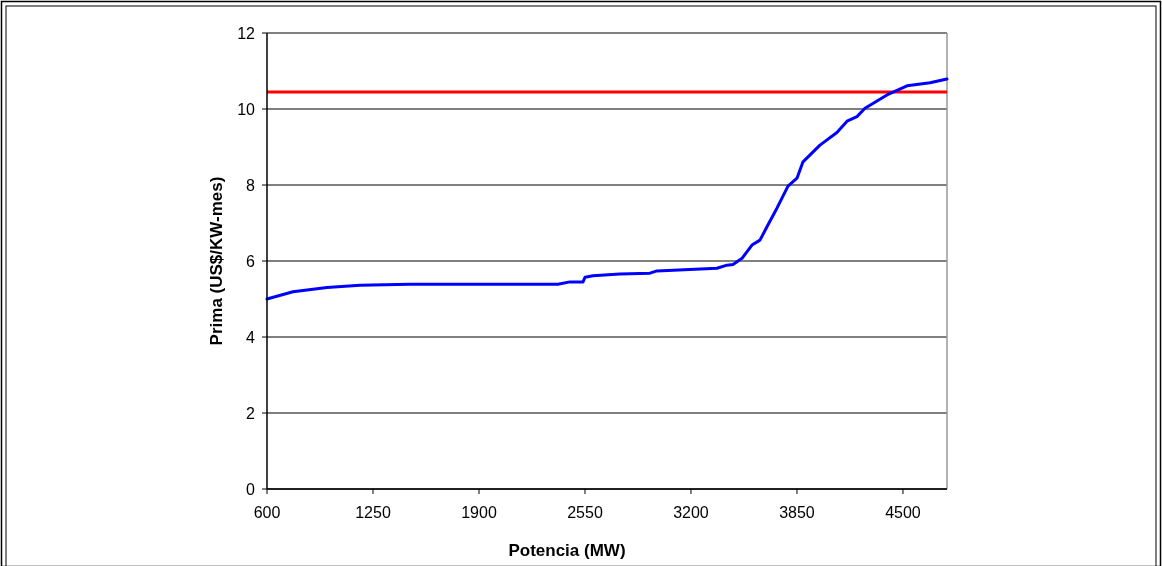 Image resolution: width=1162 pixels, height=566 pixels. Describe the element at coordinates (267, 512) in the screenshot. I see `x-tick-label: 600` at that location.